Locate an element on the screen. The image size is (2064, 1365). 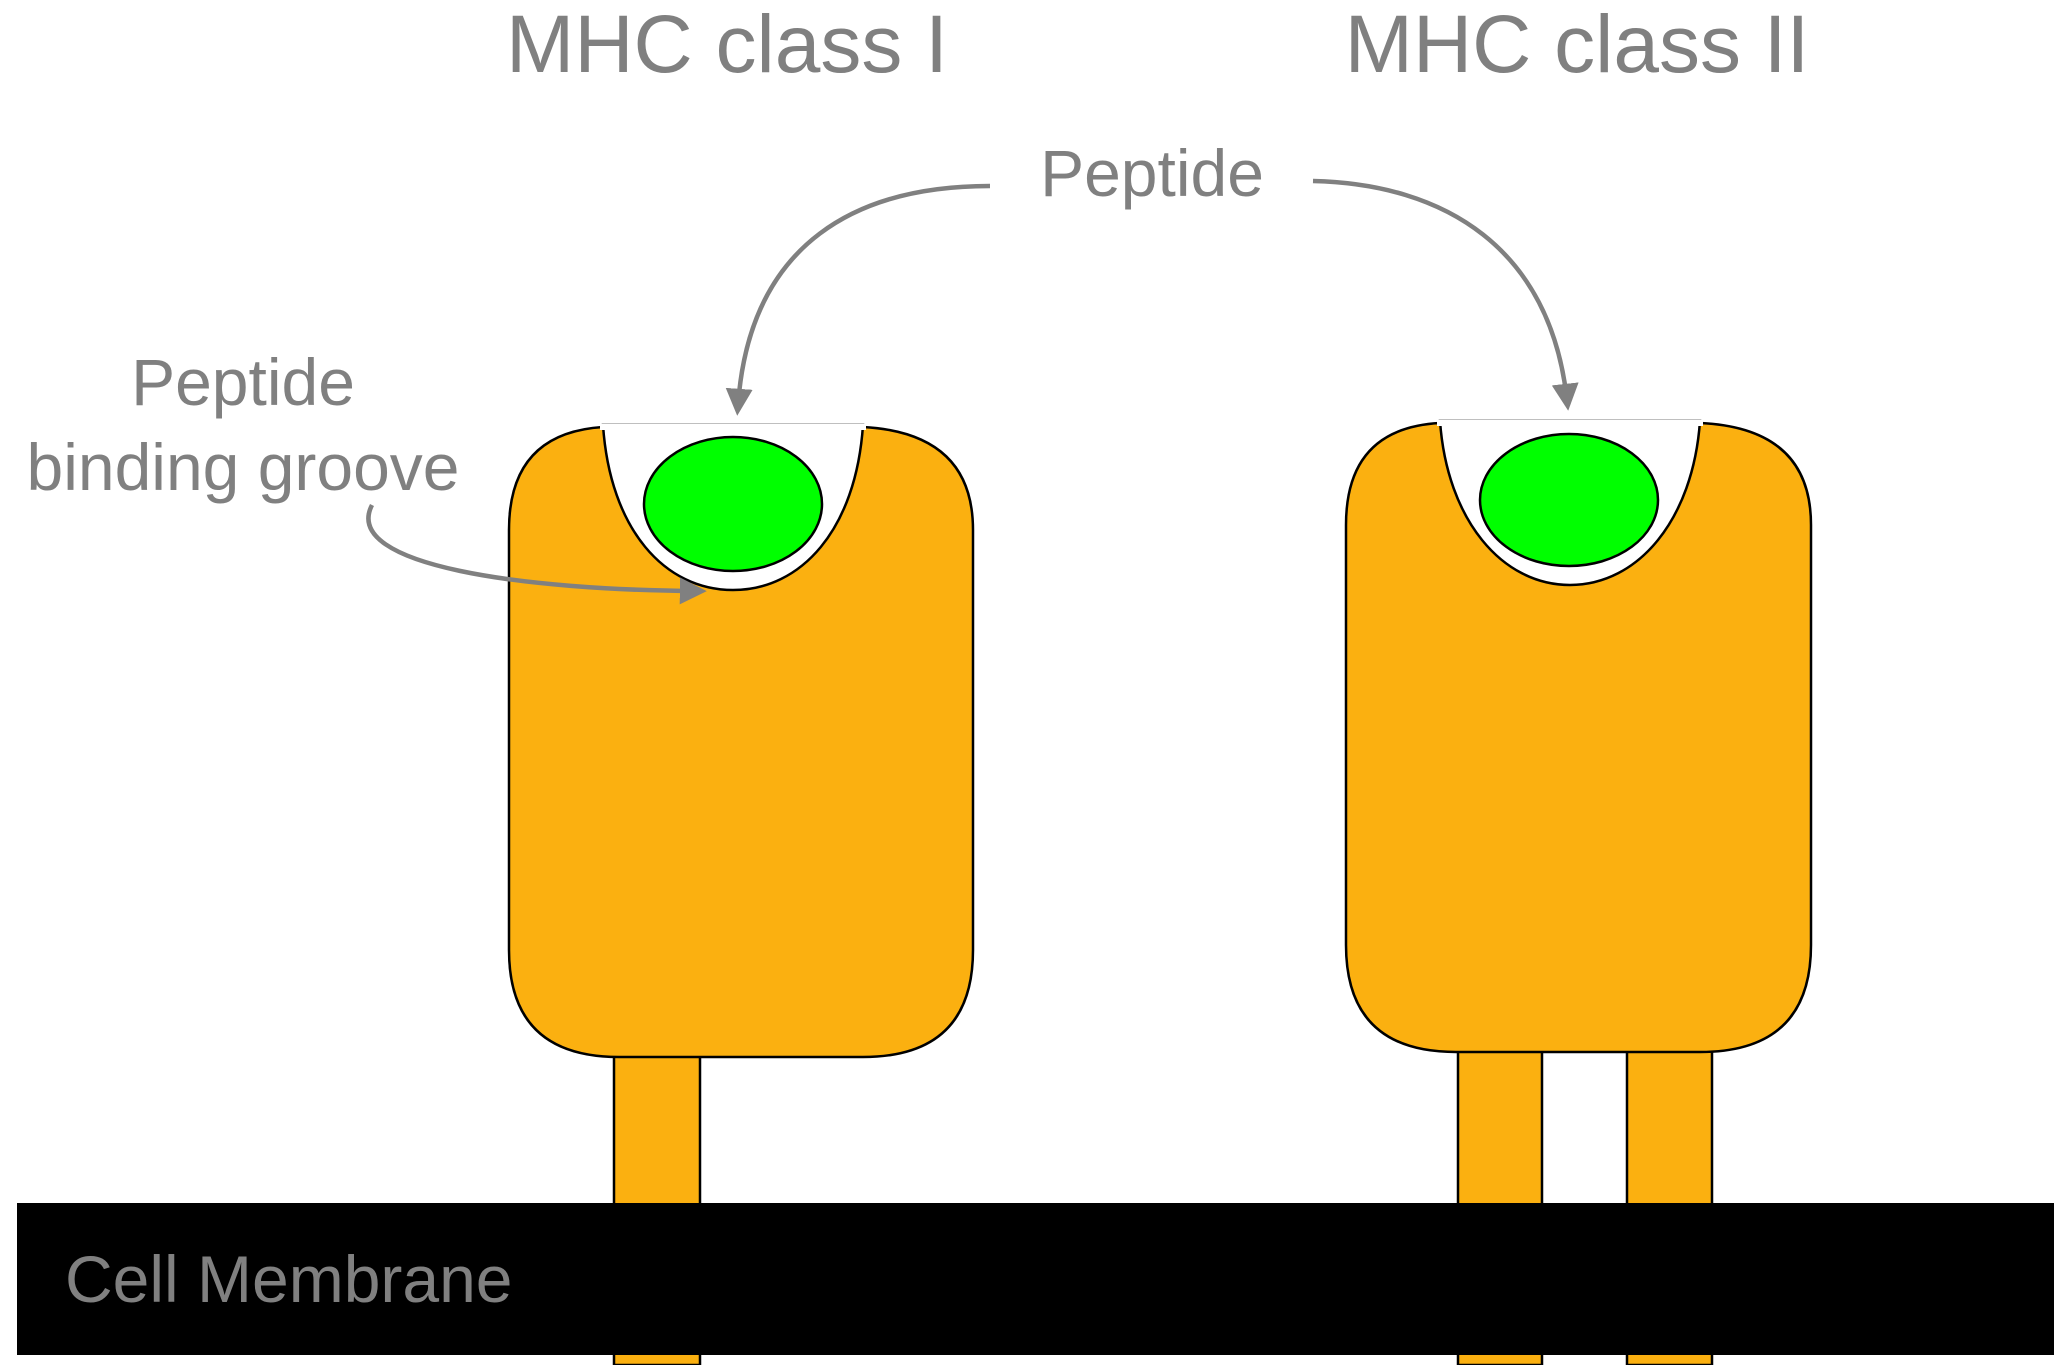
mhc-class-1-title: MHC class I is located at coordinates (727, 45).